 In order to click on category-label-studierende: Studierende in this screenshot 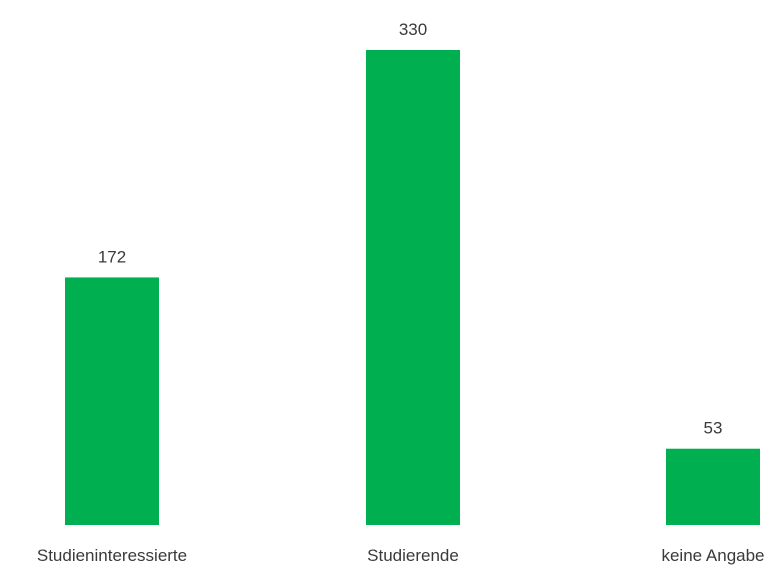, I will do `click(413, 555)`.